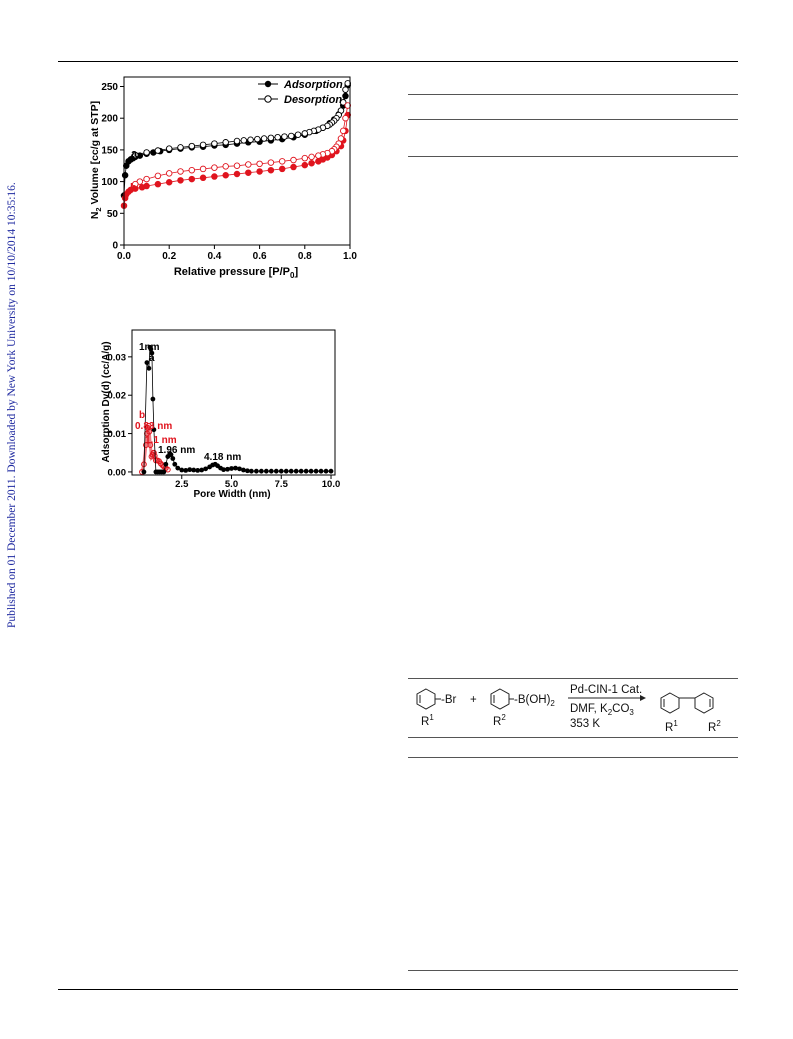  I want to click on x-tick-label: 0.0, so click(124, 256).